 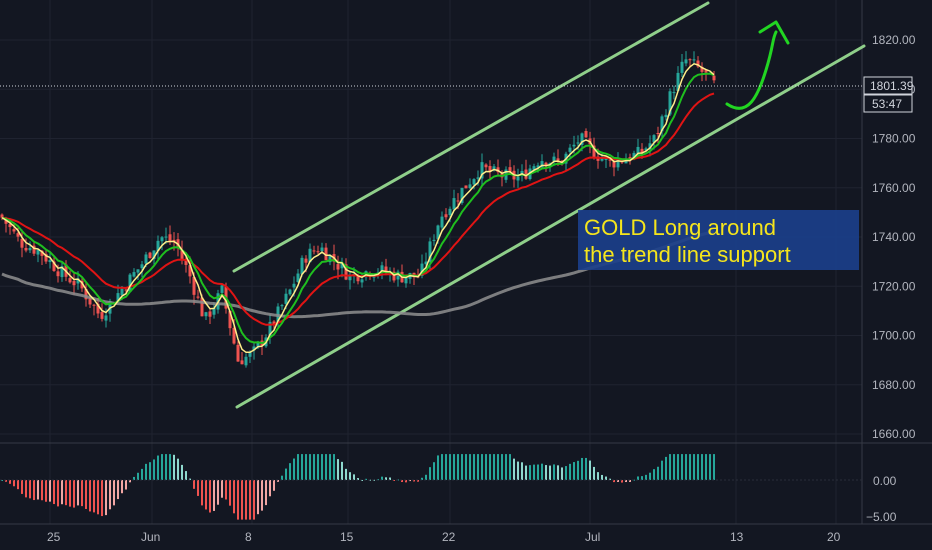 What do you see at coordinates (347, 537) in the screenshot?
I see `time-tick-label: 15` at bounding box center [347, 537].